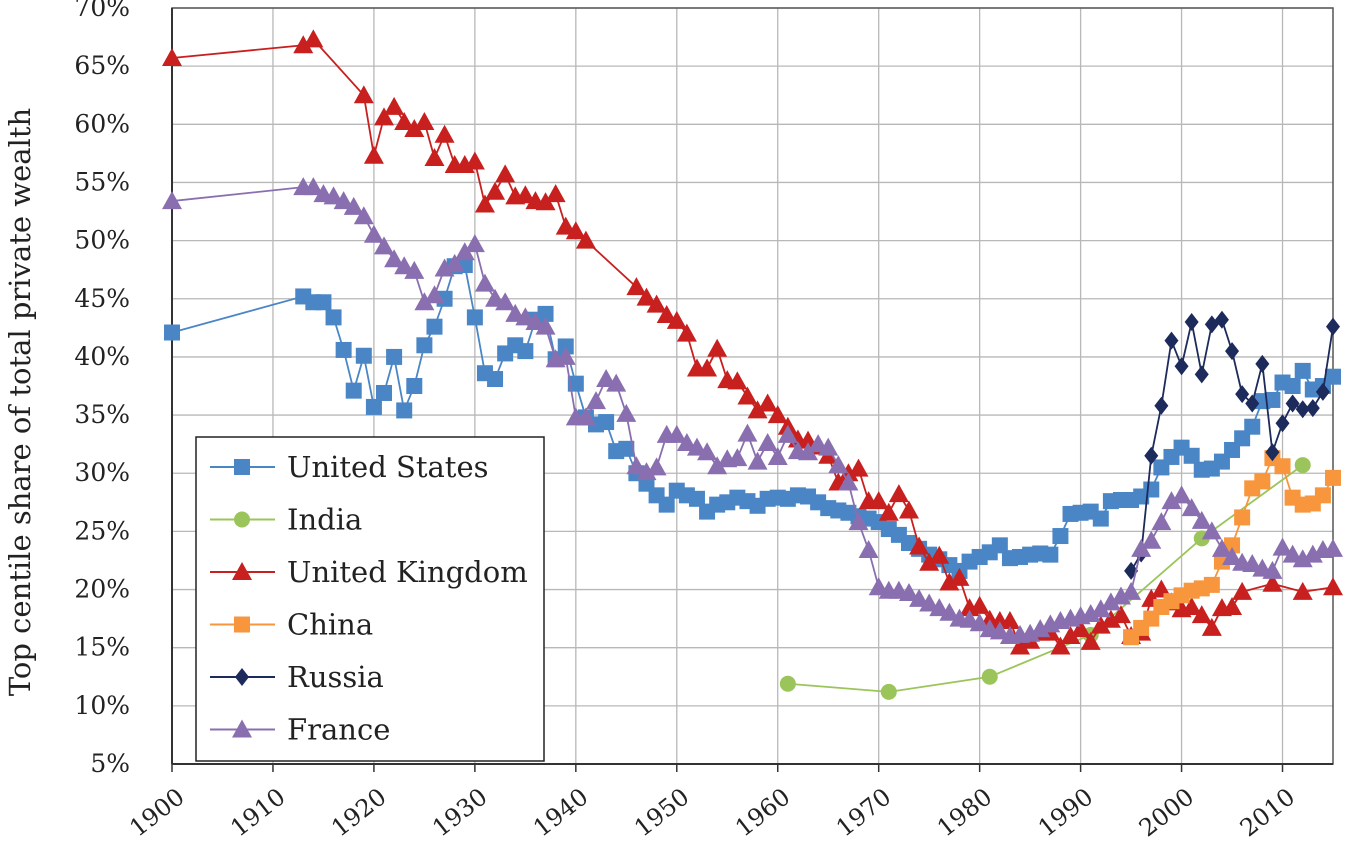 Image resolution: width=1345 pixels, height=864 pixels. I want to click on x-tick-label: 1930, so click(459, 813).